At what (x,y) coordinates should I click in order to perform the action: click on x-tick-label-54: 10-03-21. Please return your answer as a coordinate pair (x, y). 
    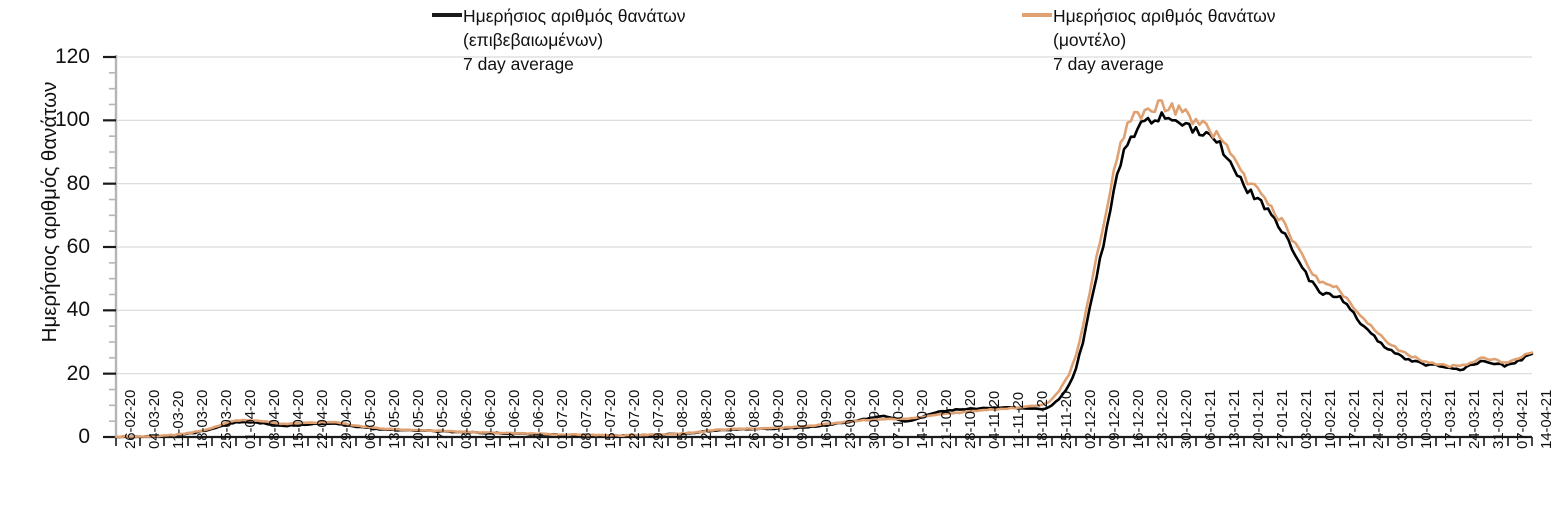
    Looking at the image, I should click on (1426, 419).